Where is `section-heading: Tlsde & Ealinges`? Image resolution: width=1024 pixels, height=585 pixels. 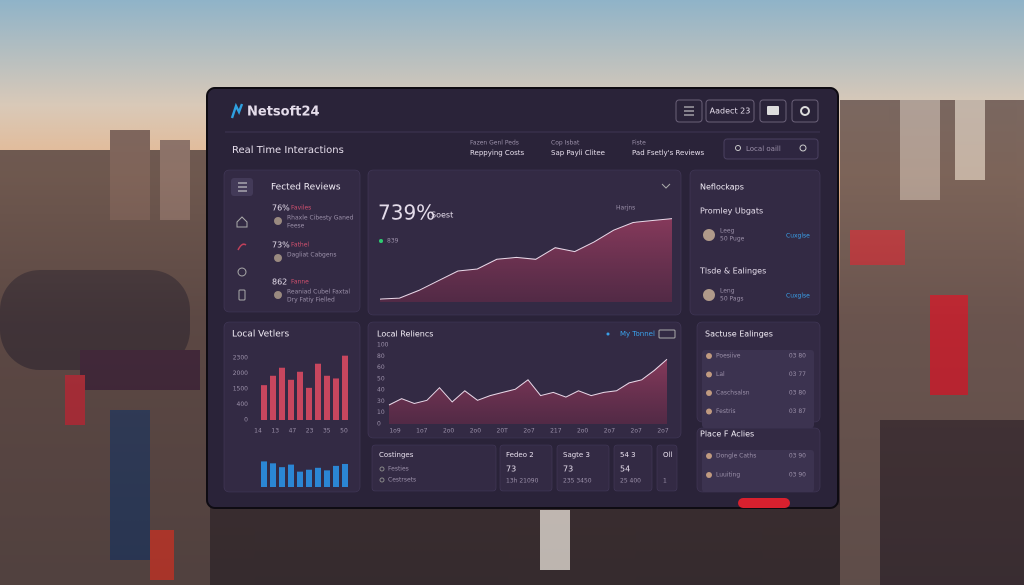
section-heading: Tlsde & Ealinges is located at coordinates (732, 271).